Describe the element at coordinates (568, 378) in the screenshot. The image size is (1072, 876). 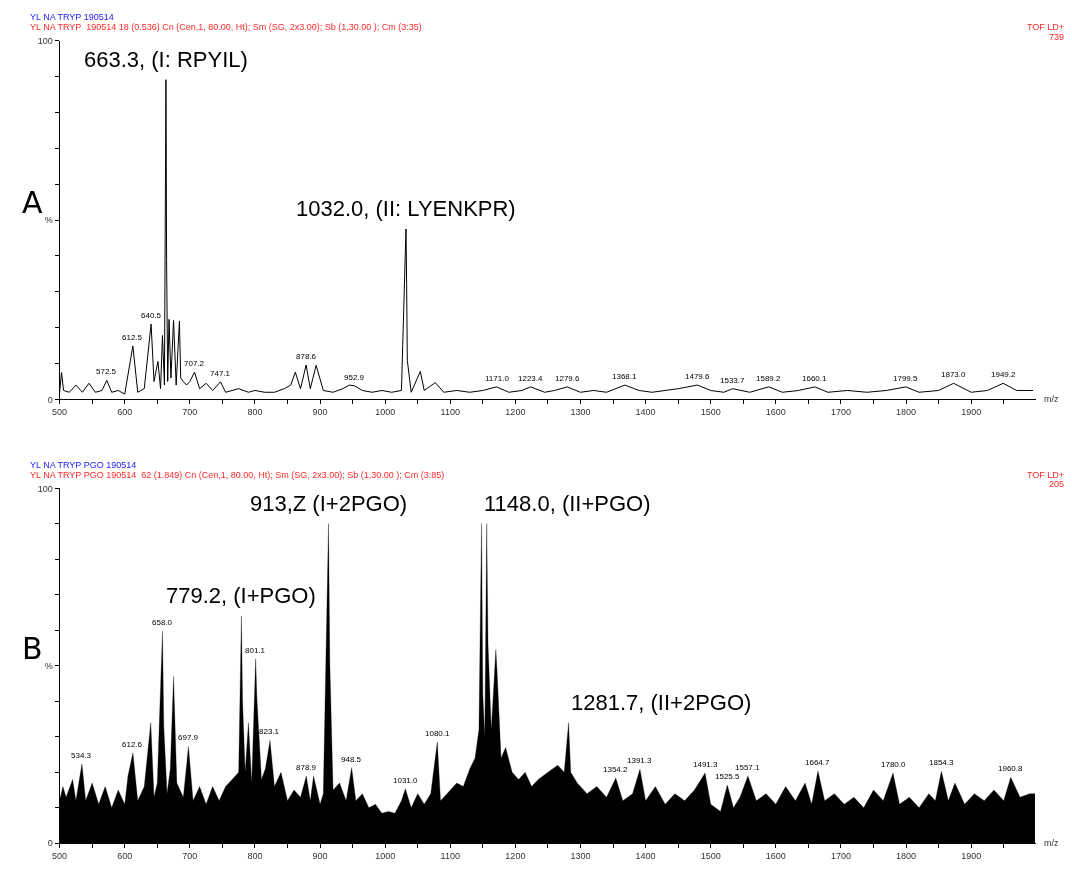
I see `annotation: 1279.6` at that location.